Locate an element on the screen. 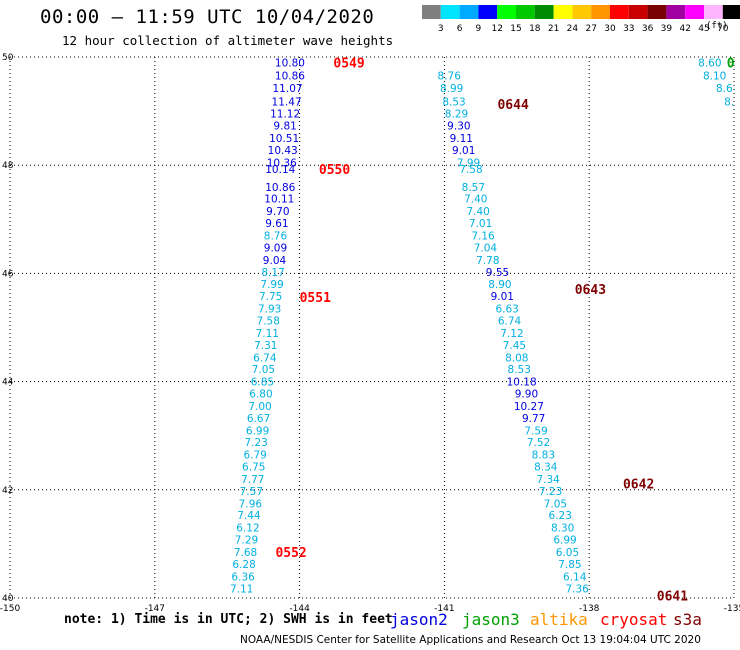  wave-height-value: 7.77 is located at coordinates (252, 480).